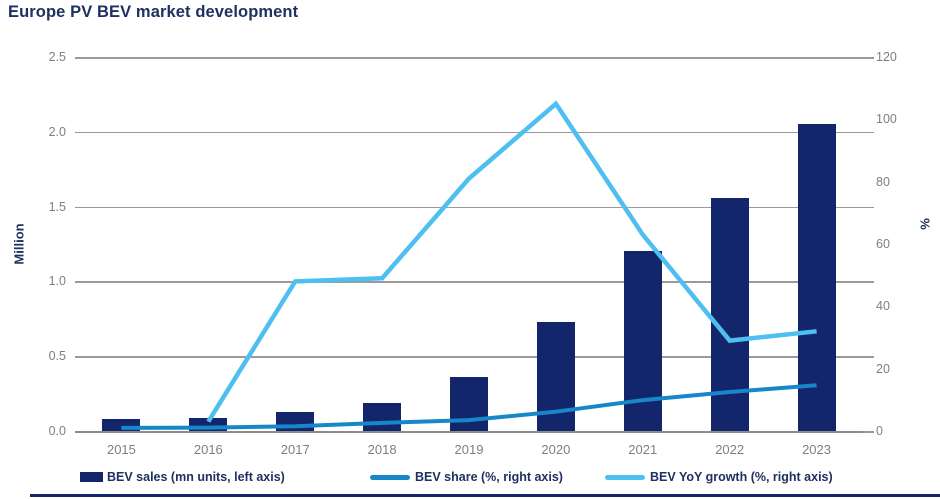 The height and width of the screenshot is (499, 940). What do you see at coordinates (57, 57) in the screenshot?
I see `left-tick-label: 2.5` at bounding box center [57, 57].